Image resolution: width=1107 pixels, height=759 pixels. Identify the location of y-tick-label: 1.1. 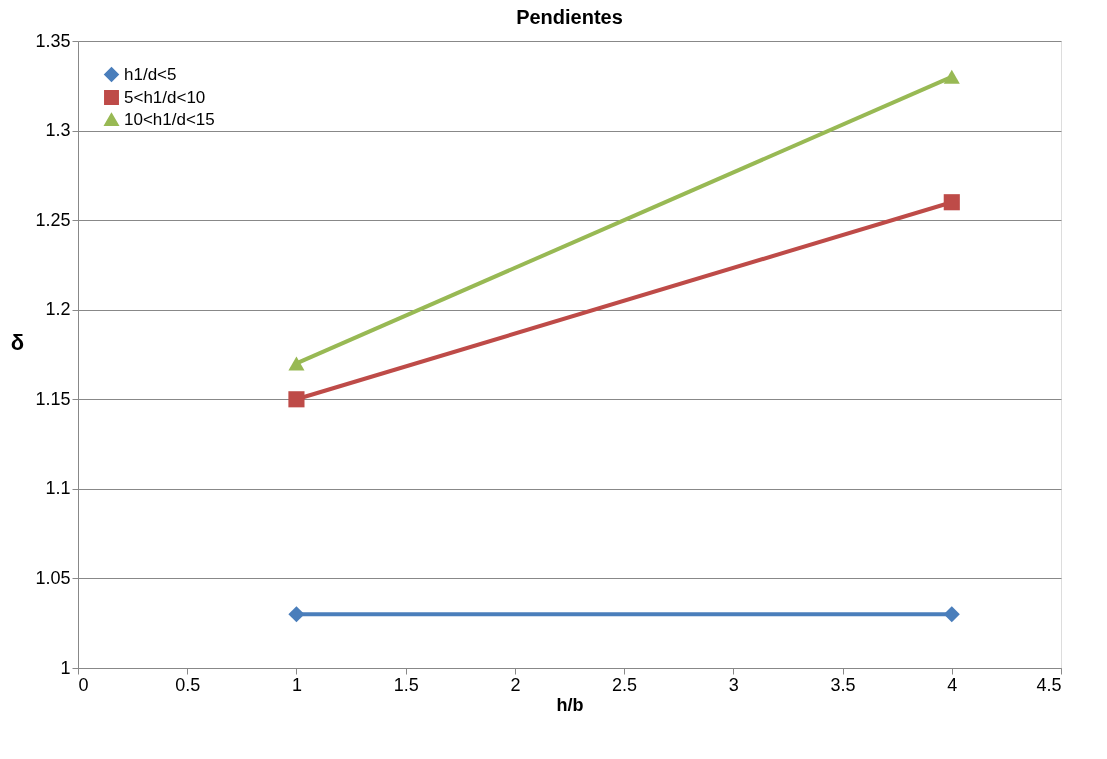
(58, 488).